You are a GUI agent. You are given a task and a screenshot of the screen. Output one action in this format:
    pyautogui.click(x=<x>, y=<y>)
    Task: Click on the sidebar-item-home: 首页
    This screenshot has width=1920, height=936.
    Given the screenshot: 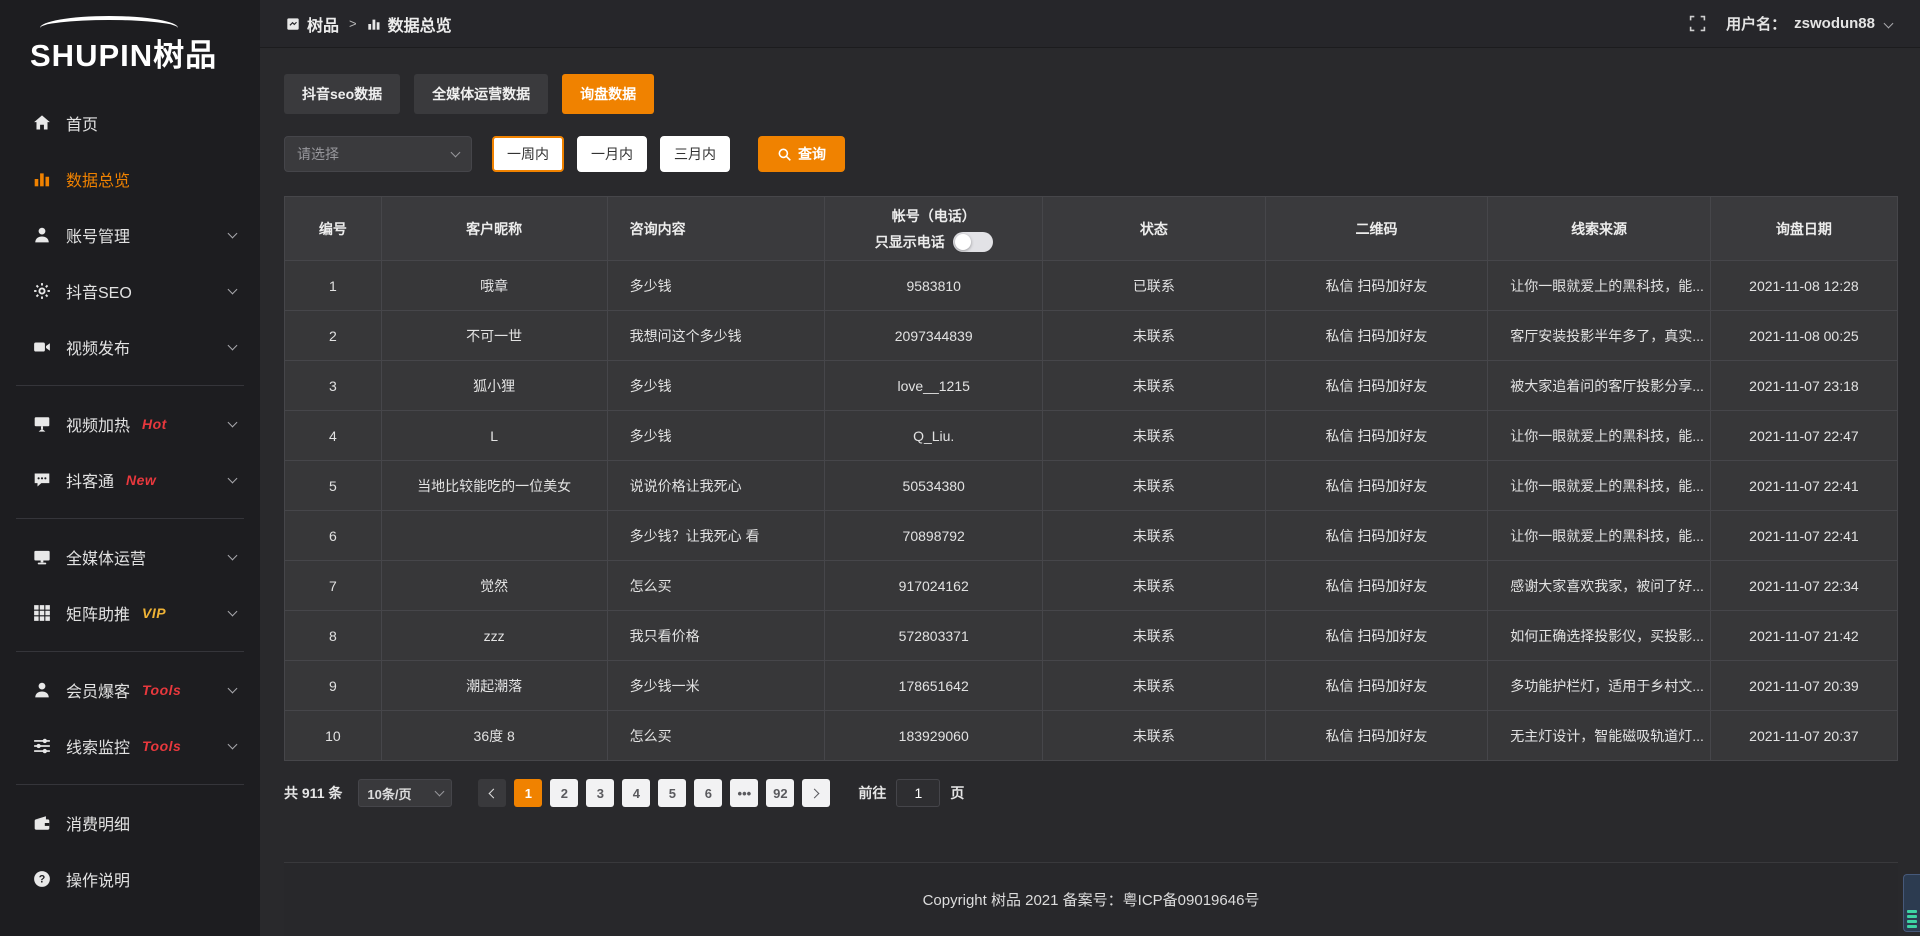 What is the action you would take?
    pyautogui.click(x=130, y=123)
    